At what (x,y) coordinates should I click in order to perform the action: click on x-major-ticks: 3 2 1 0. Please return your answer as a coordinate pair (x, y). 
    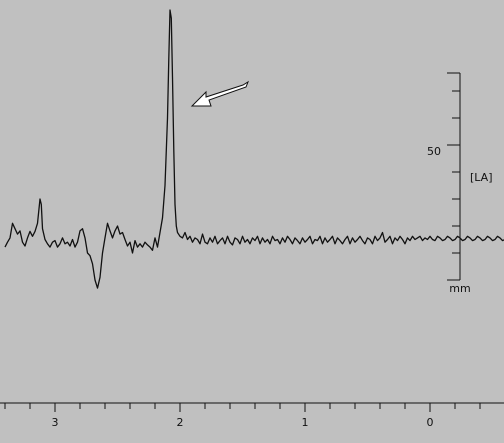
    Looking at the image, I should click on (243, 416).